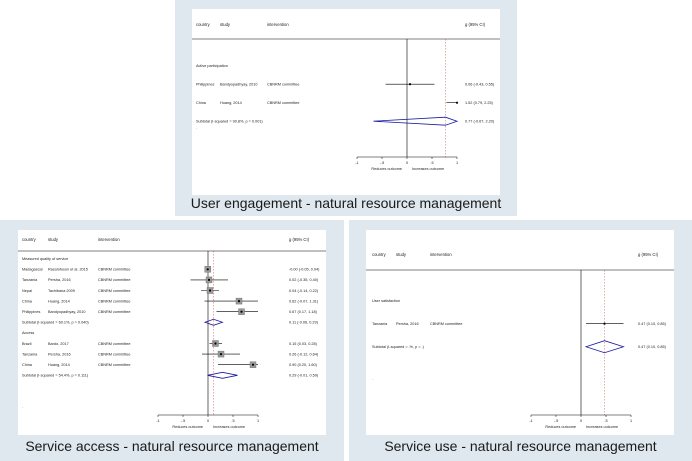 The image size is (692, 461). I want to click on subtotal-label: Subtotal (I-squared = 54.4%, p = 0.111), so click(55, 376).